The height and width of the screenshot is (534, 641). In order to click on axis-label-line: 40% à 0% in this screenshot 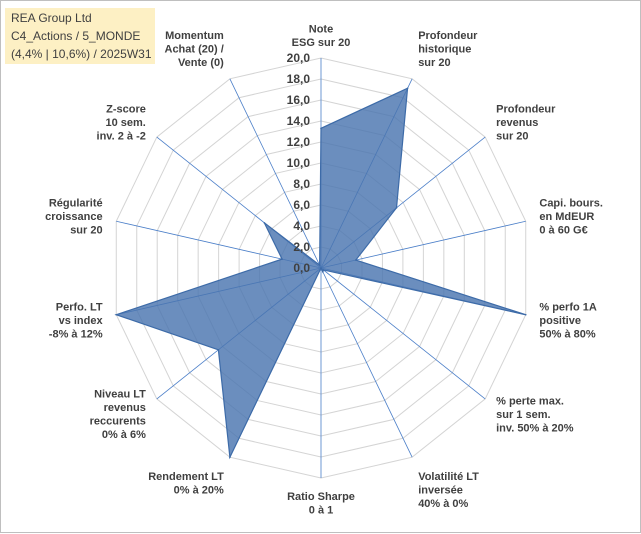, I will do `click(443, 504)`.